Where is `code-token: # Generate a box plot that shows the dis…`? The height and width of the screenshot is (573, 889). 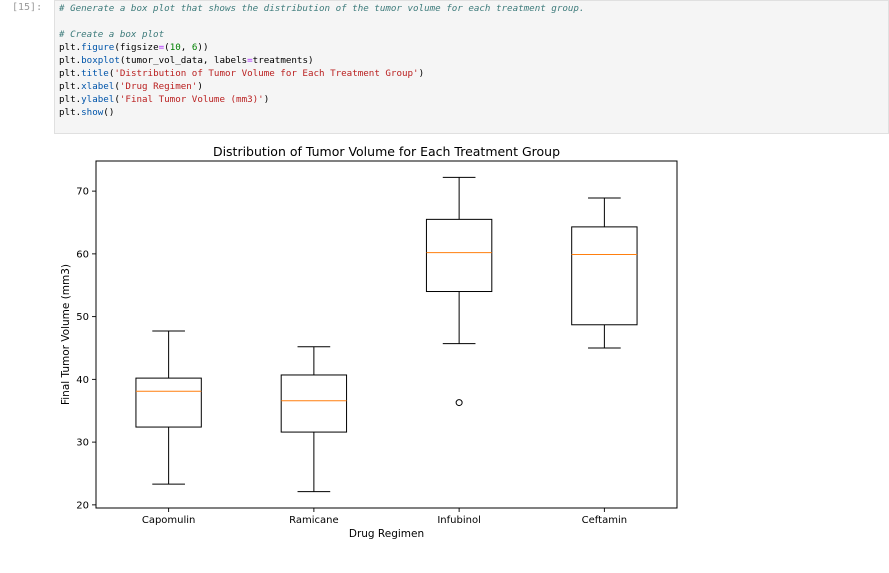
code-token: # Generate a box plot that shows the dis… is located at coordinates (322, 8).